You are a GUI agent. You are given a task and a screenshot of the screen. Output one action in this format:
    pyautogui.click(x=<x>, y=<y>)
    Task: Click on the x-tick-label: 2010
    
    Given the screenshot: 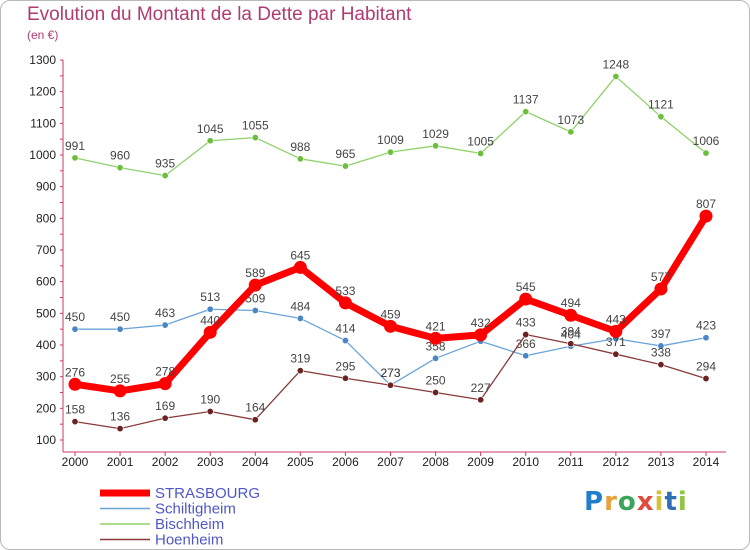 What is the action you would take?
    pyautogui.click(x=525, y=462)
    